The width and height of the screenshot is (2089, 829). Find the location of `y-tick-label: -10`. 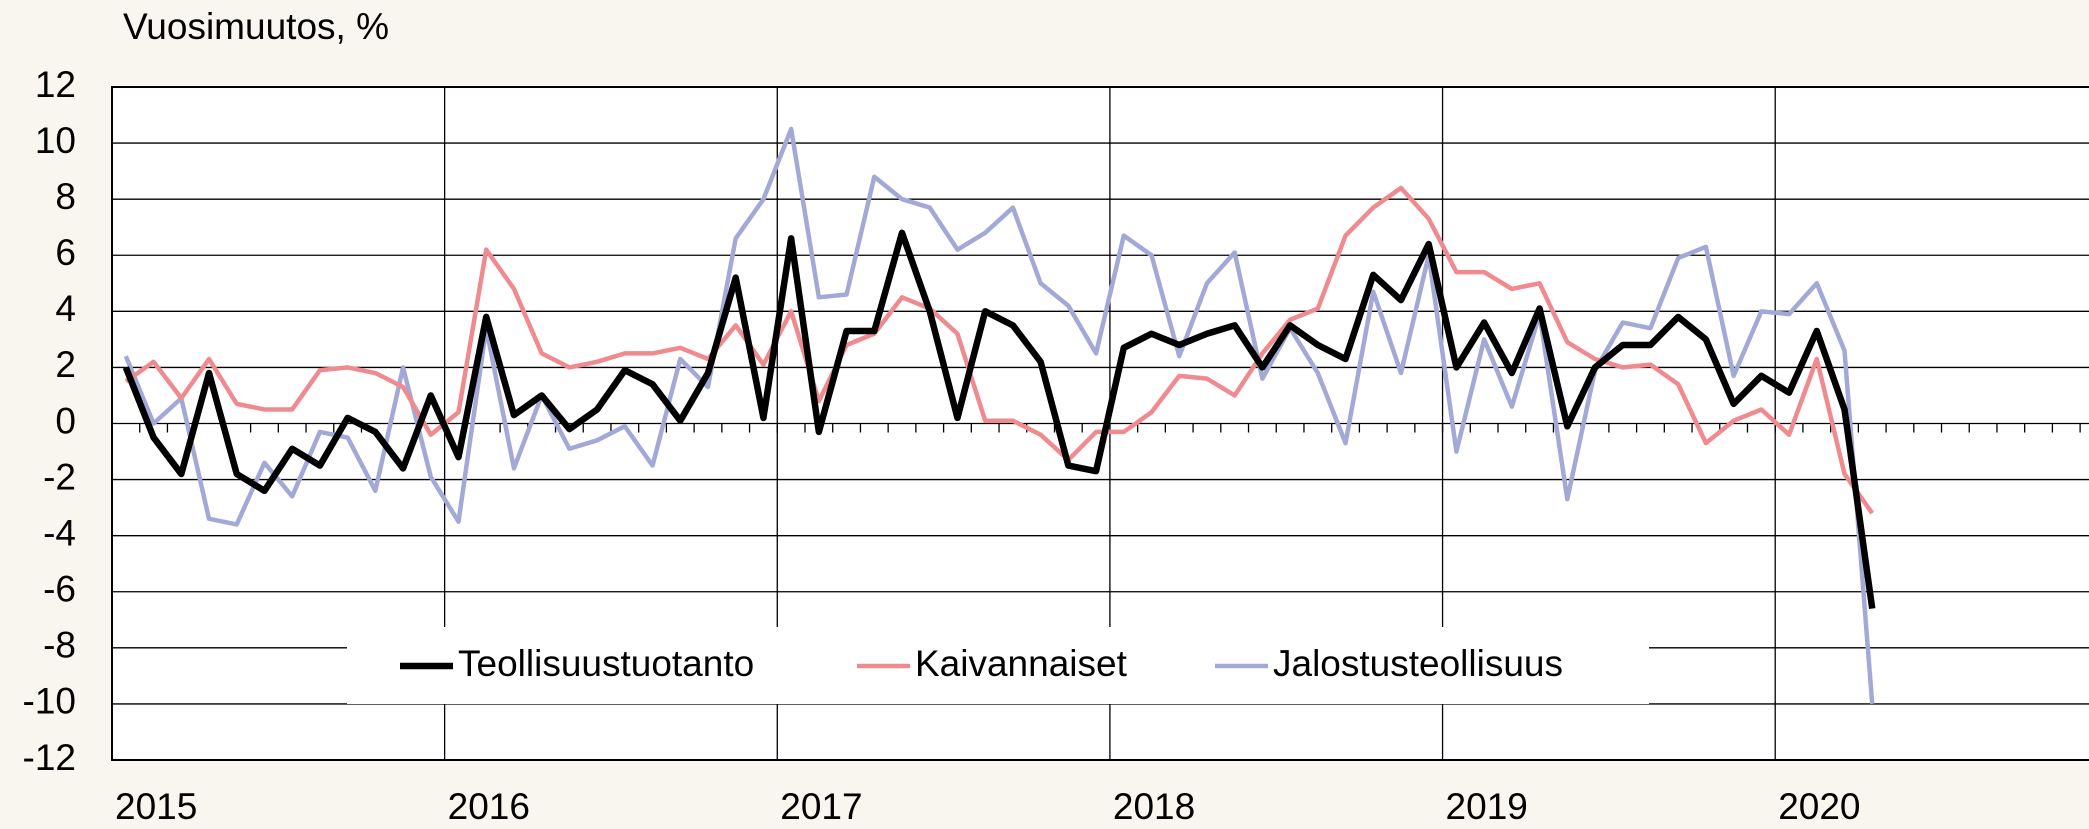

y-tick-label: -10 is located at coordinates (49, 701).